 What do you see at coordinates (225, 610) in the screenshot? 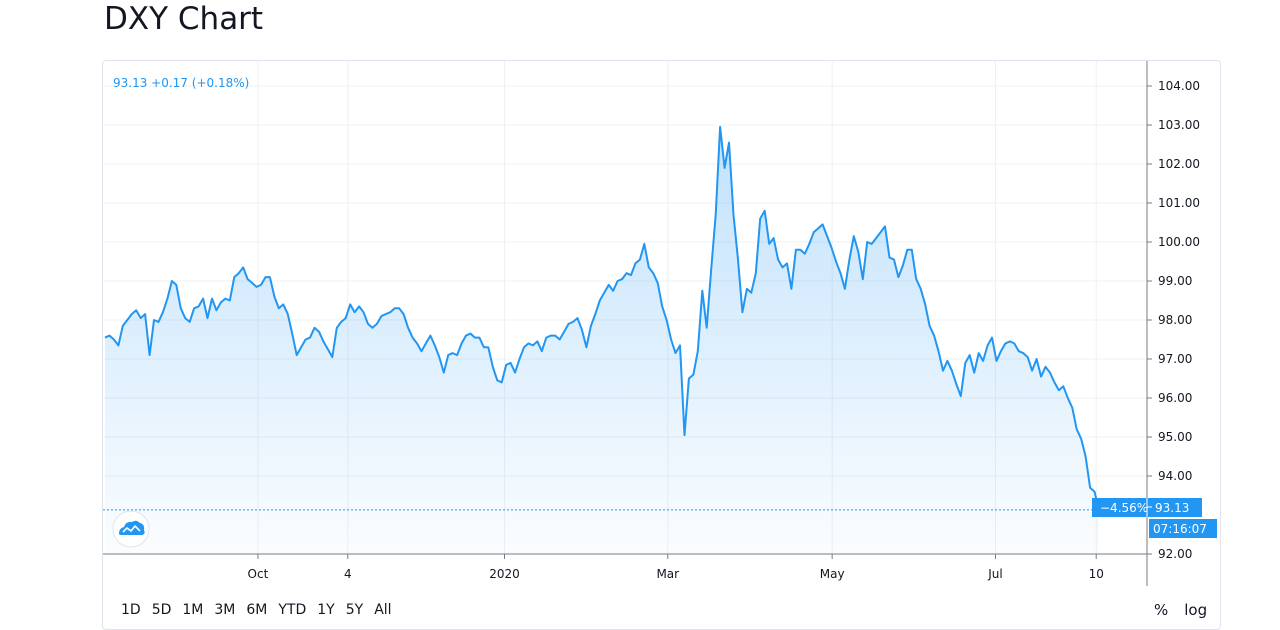
I see `range-3m: 3M` at bounding box center [225, 610].